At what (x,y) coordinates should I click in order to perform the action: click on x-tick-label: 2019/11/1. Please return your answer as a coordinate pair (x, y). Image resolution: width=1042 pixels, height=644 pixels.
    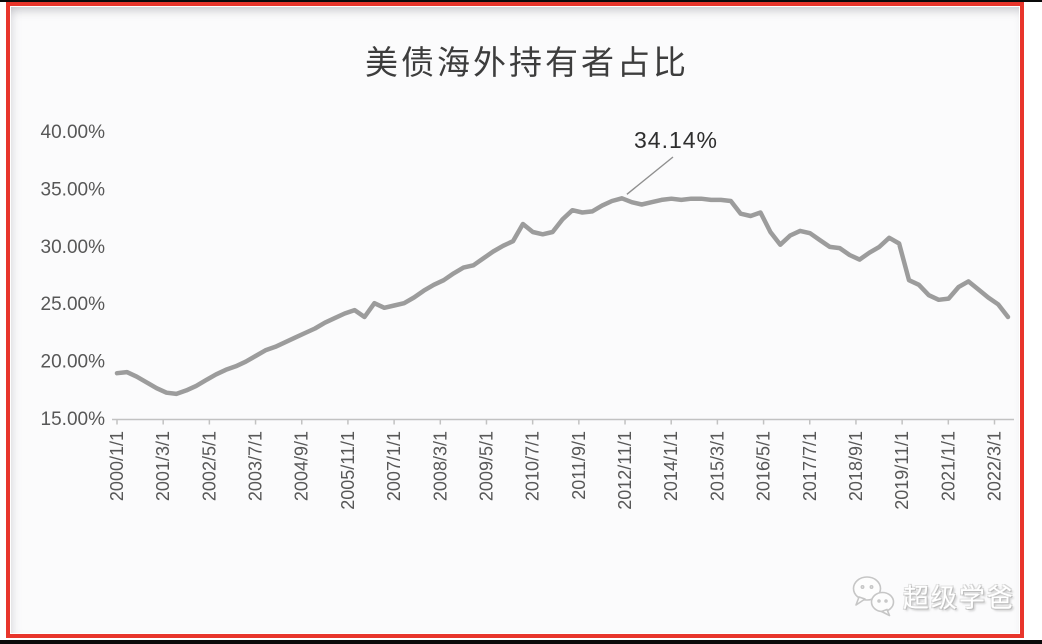
    Looking at the image, I should click on (902, 470).